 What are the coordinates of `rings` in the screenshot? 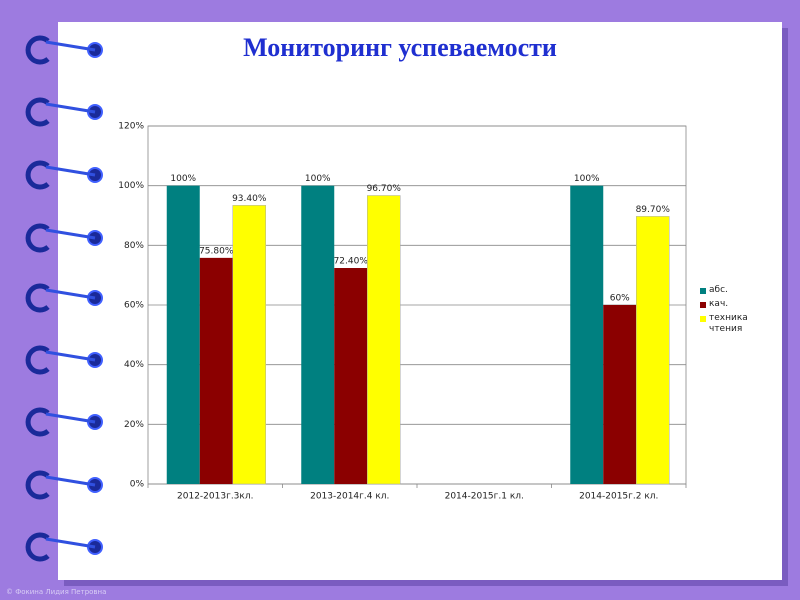 It's located at (64, 298).